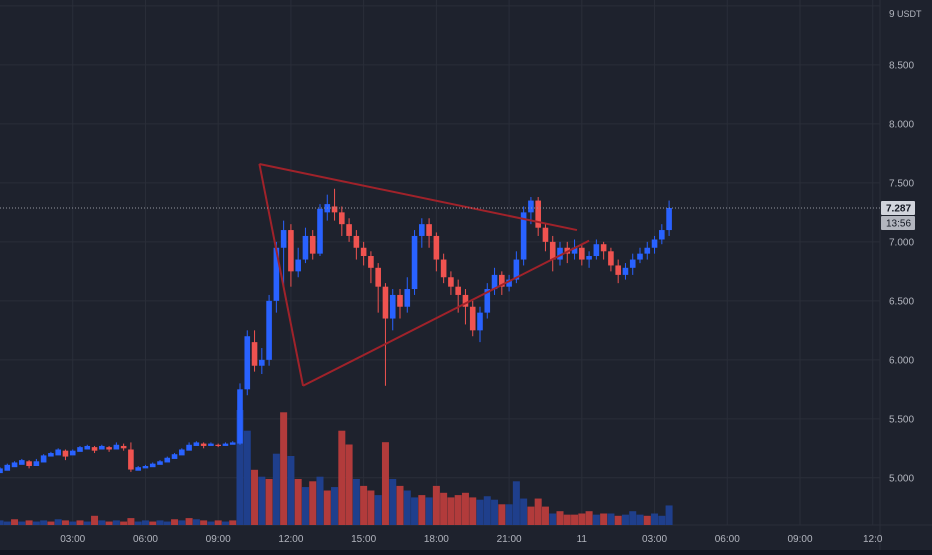 This screenshot has height=555, width=932. What do you see at coordinates (446, 313) in the screenshot?
I see `triangle-lower-line` at bounding box center [446, 313].